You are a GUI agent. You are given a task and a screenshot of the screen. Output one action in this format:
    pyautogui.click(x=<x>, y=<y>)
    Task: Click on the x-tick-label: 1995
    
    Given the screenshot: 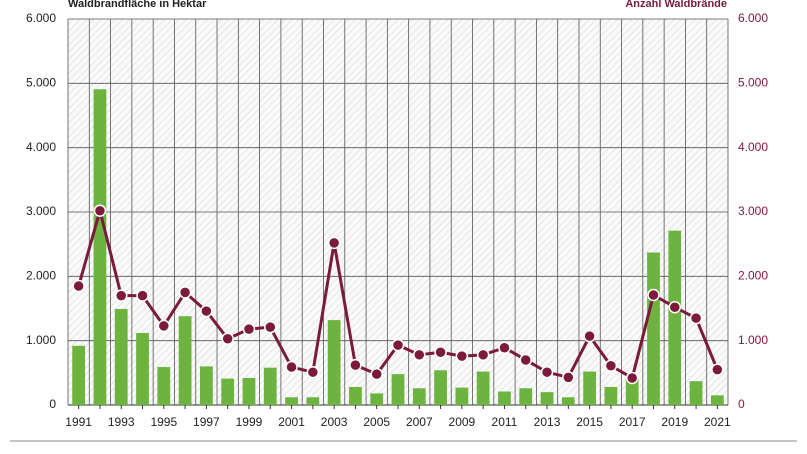 What is the action you would take?
    pyautogui.click(x=163, y=422)
    